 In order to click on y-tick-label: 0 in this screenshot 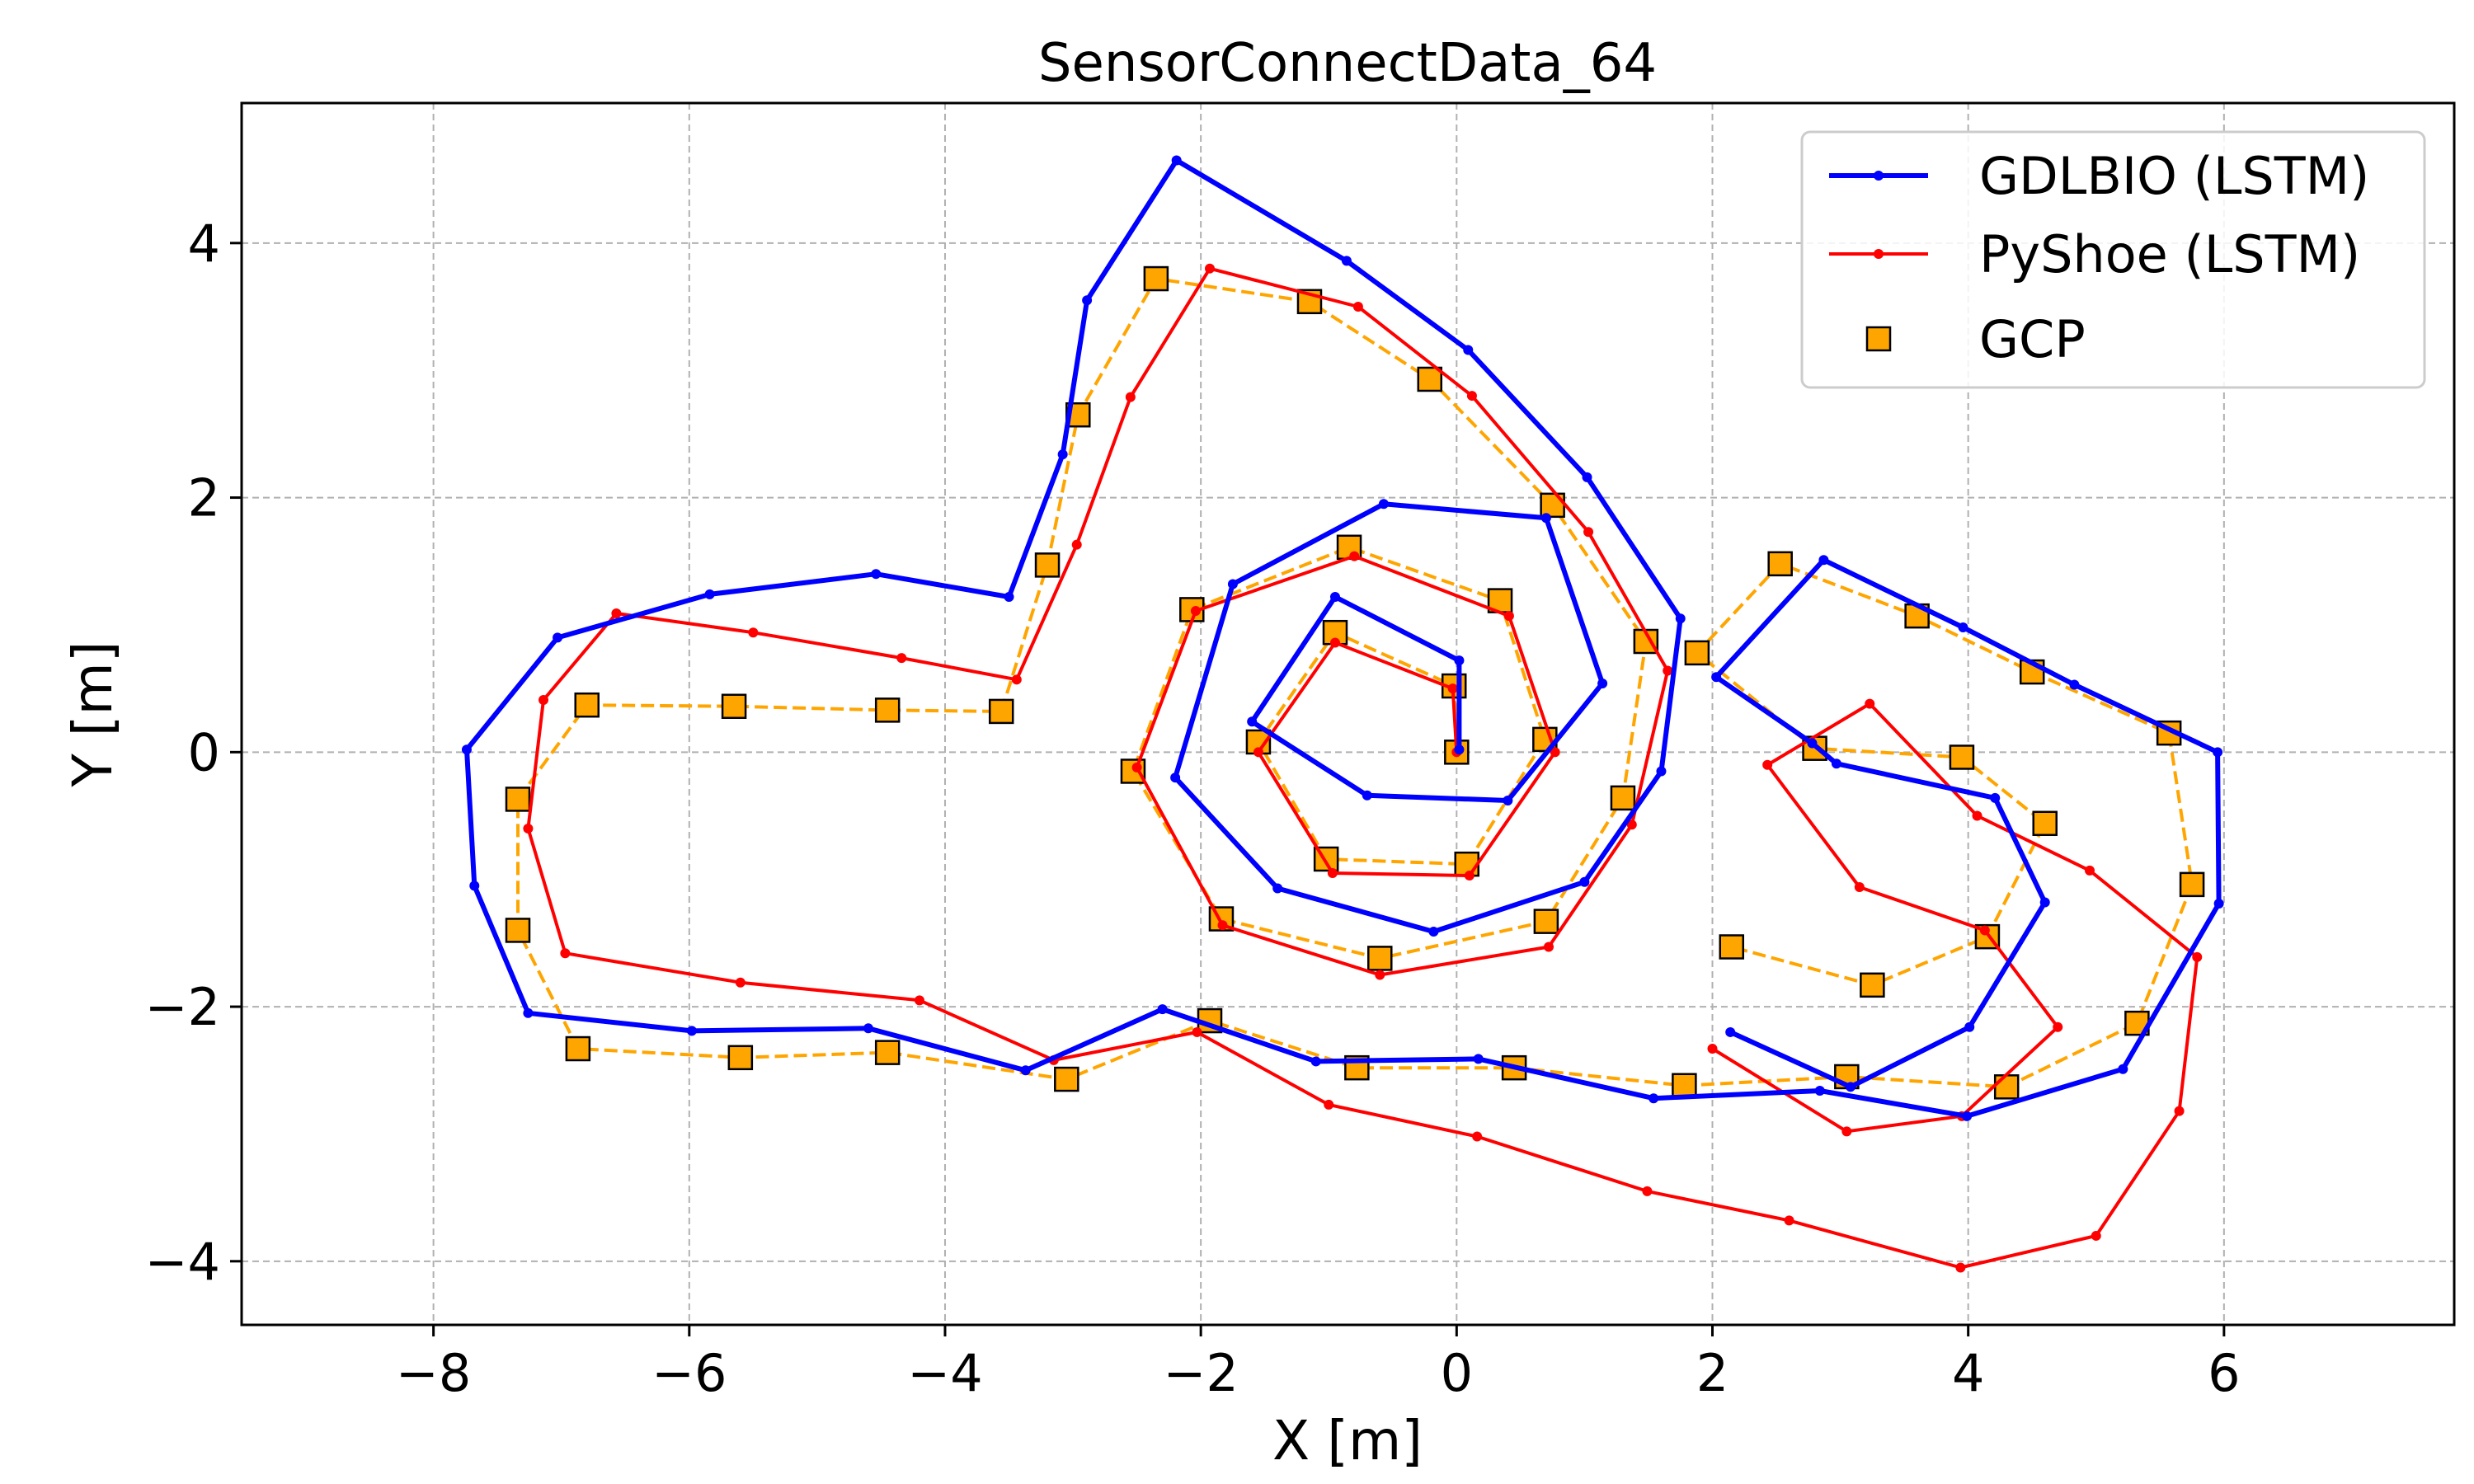, I will do `click(204, 752)`.